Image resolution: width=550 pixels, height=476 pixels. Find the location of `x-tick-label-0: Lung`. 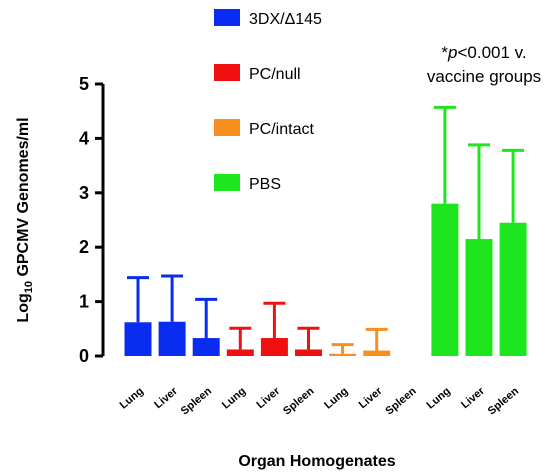

x-tick-label-0: Lung is located at coordinates (132, 398).